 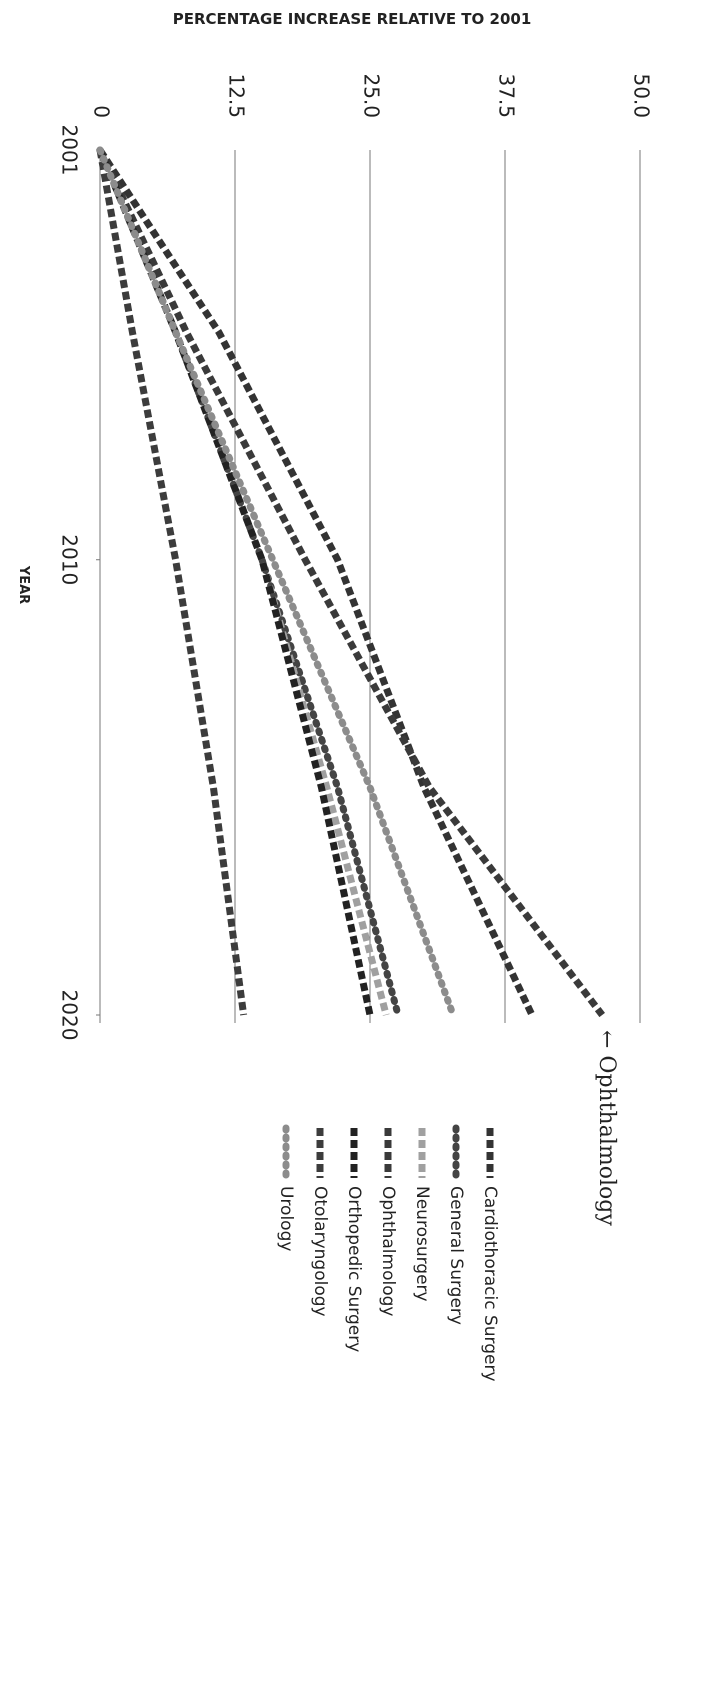 I want to click on legend-label: Ophthalmology, so click(x=388, y=1251).